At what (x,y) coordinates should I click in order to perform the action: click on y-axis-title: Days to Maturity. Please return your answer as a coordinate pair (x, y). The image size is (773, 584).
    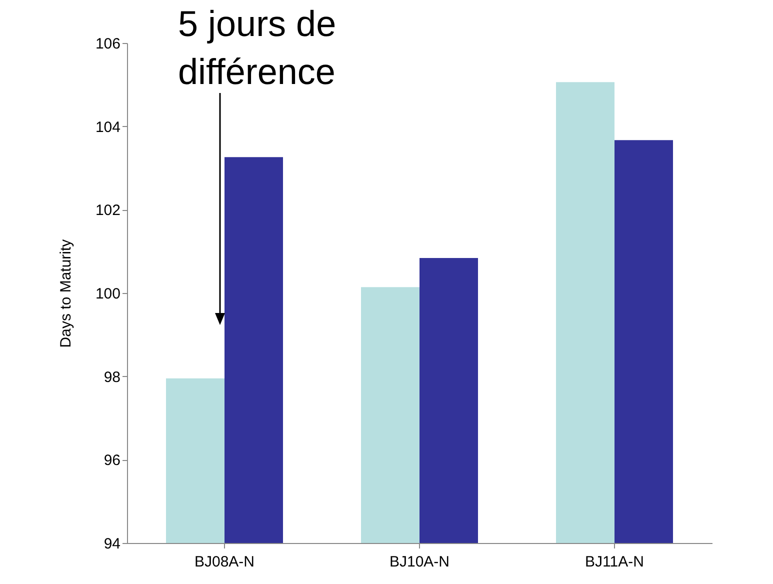
    Looking at the image, I should click on (65, 293).